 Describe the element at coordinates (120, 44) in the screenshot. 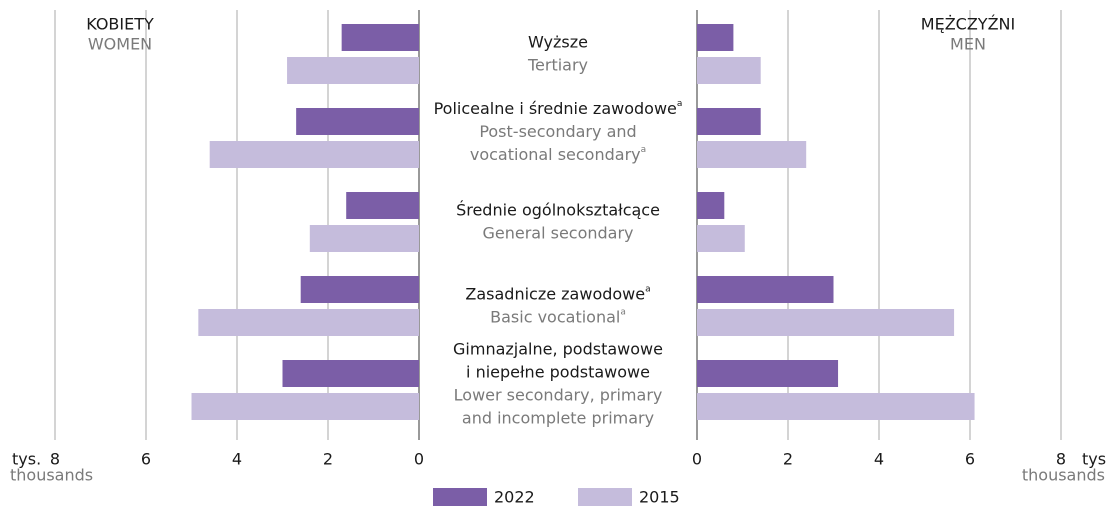

I see `panel-subtitle: WOMEN` at that location.